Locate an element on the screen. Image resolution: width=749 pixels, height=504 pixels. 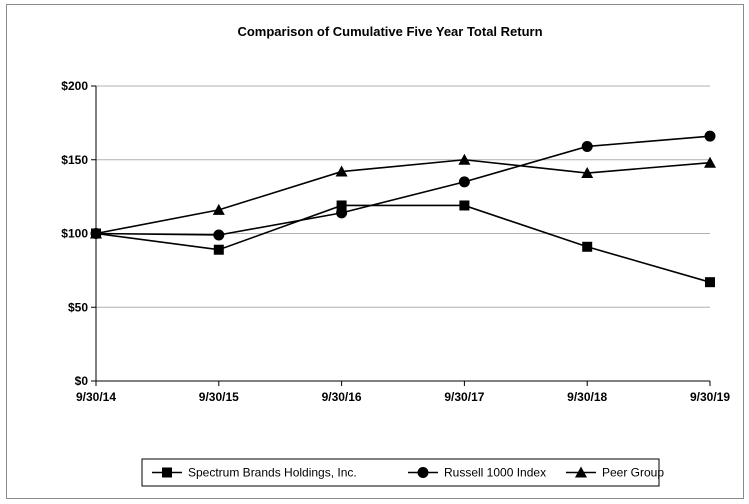
y-tick-label: $100 is located at coordinates (74, 234).